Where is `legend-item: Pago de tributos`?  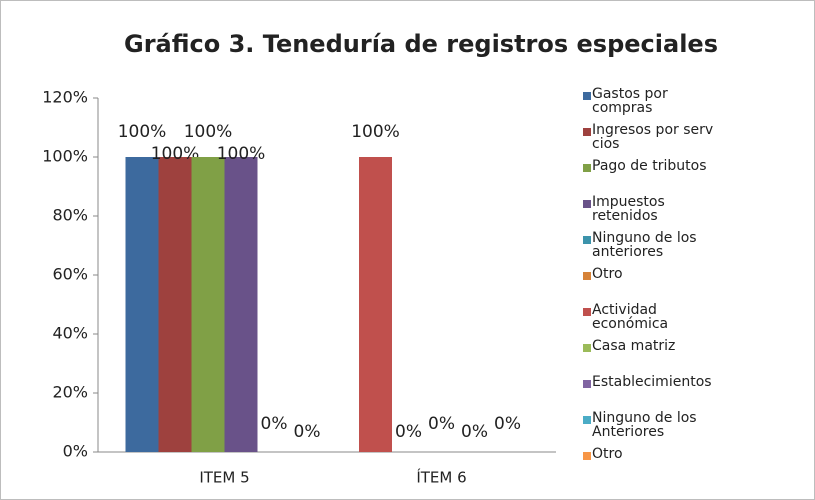
legend-item: Pago de tributos is located at coordinates (663, 177).